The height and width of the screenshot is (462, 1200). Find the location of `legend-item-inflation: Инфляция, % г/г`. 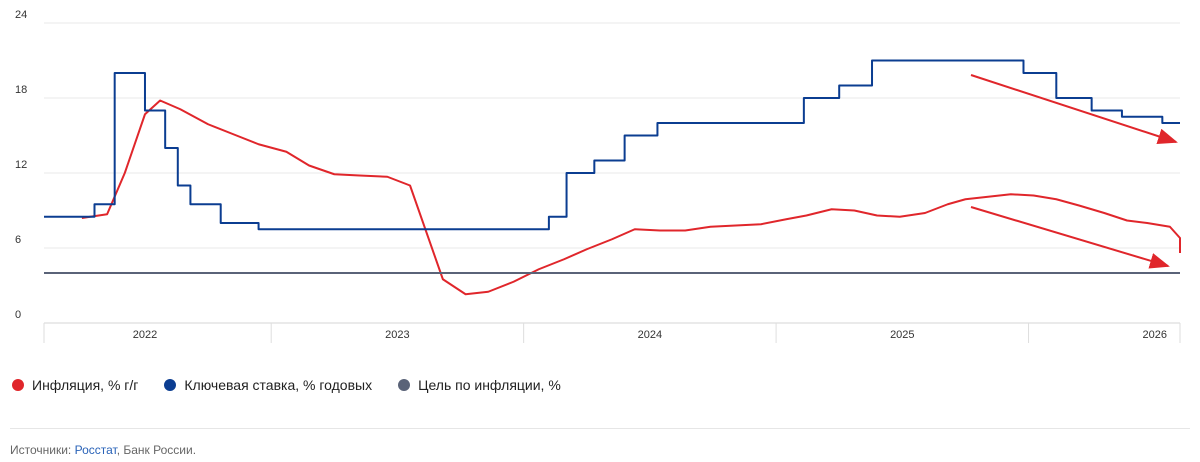

legend-item-inflation: Инфляция, % г/г is located at coordinates (75, 385).